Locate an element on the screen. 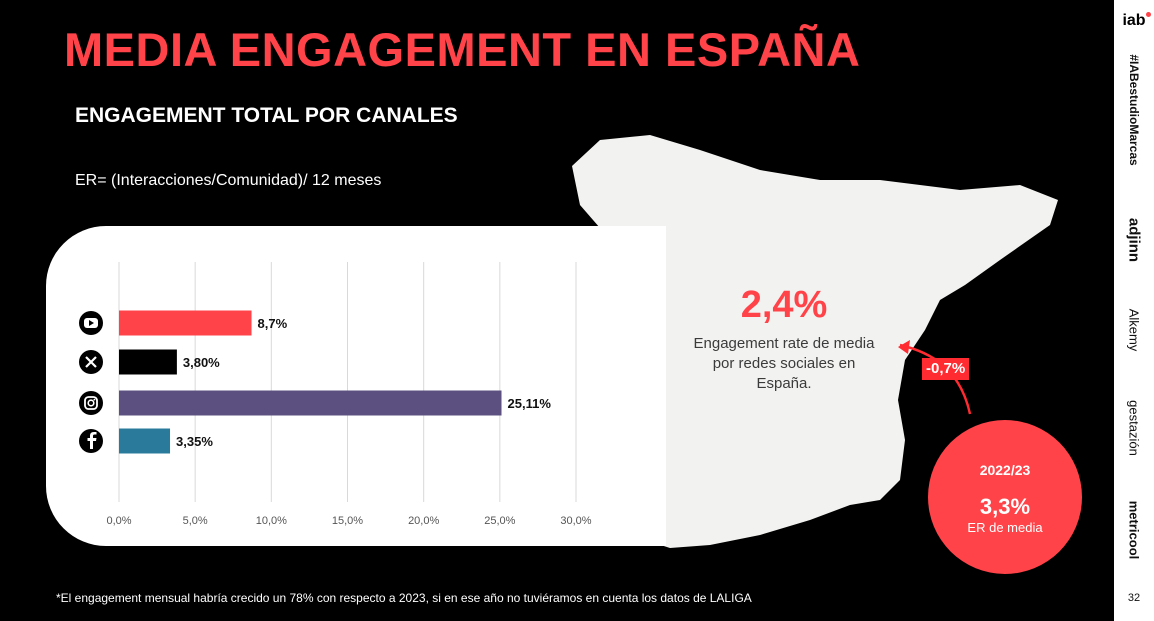 This screenshot has height=621, width=1154. previous-season-circle: 2022/23 3,3% ER de media is located at coordinates (1005, 497).